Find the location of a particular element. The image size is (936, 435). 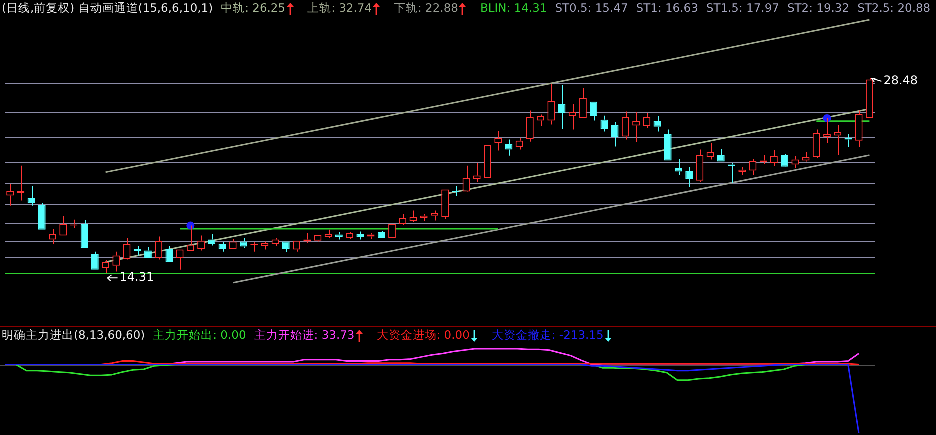

text: ST1: 16.63 is located at coordinates (667, 8).